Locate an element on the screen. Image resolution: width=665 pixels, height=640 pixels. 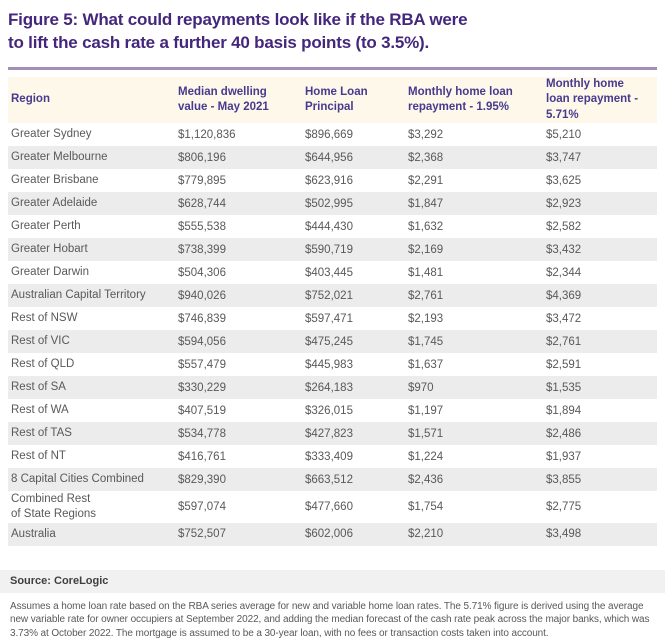
value-cell: $330,229 is located at coordinates (202, 387).